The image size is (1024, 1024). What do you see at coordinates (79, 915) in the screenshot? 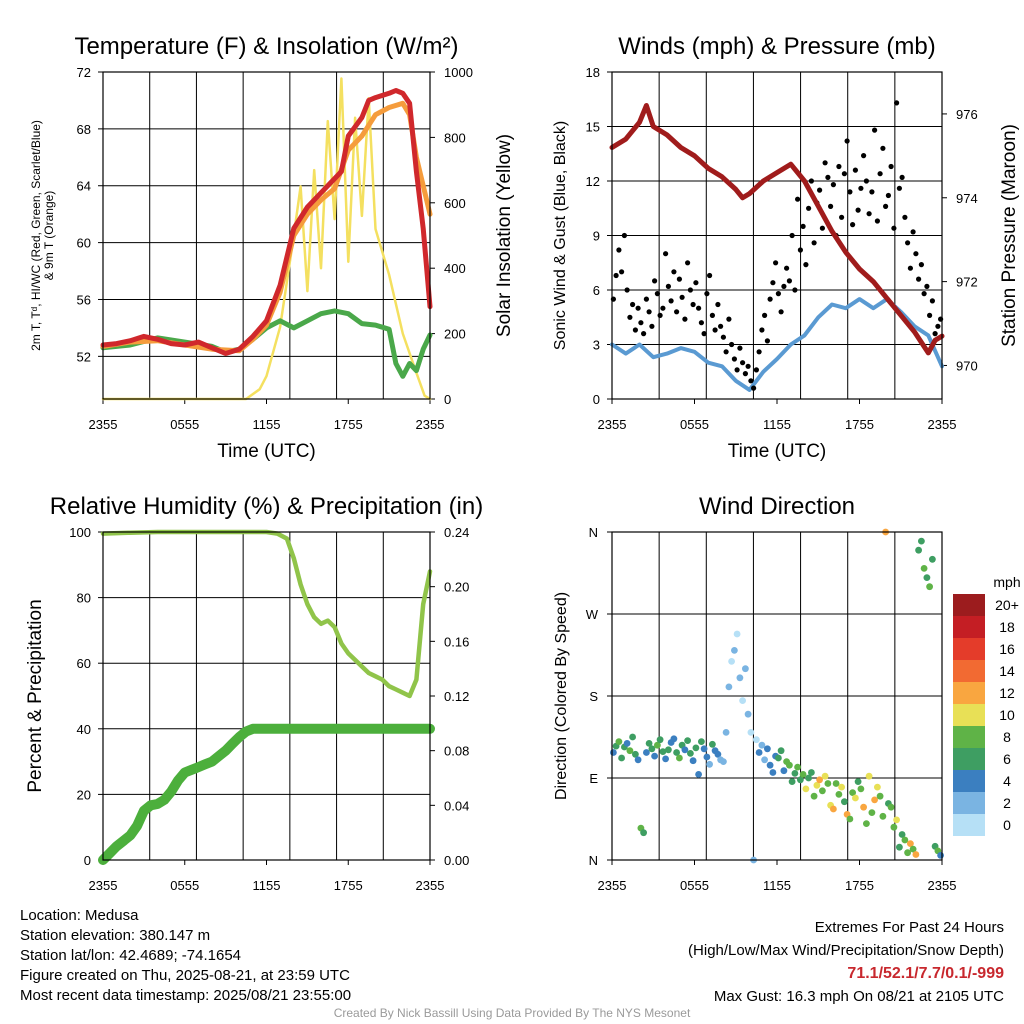
I see `footer-location: Location: Medusa` at bounding box center [79, 915].